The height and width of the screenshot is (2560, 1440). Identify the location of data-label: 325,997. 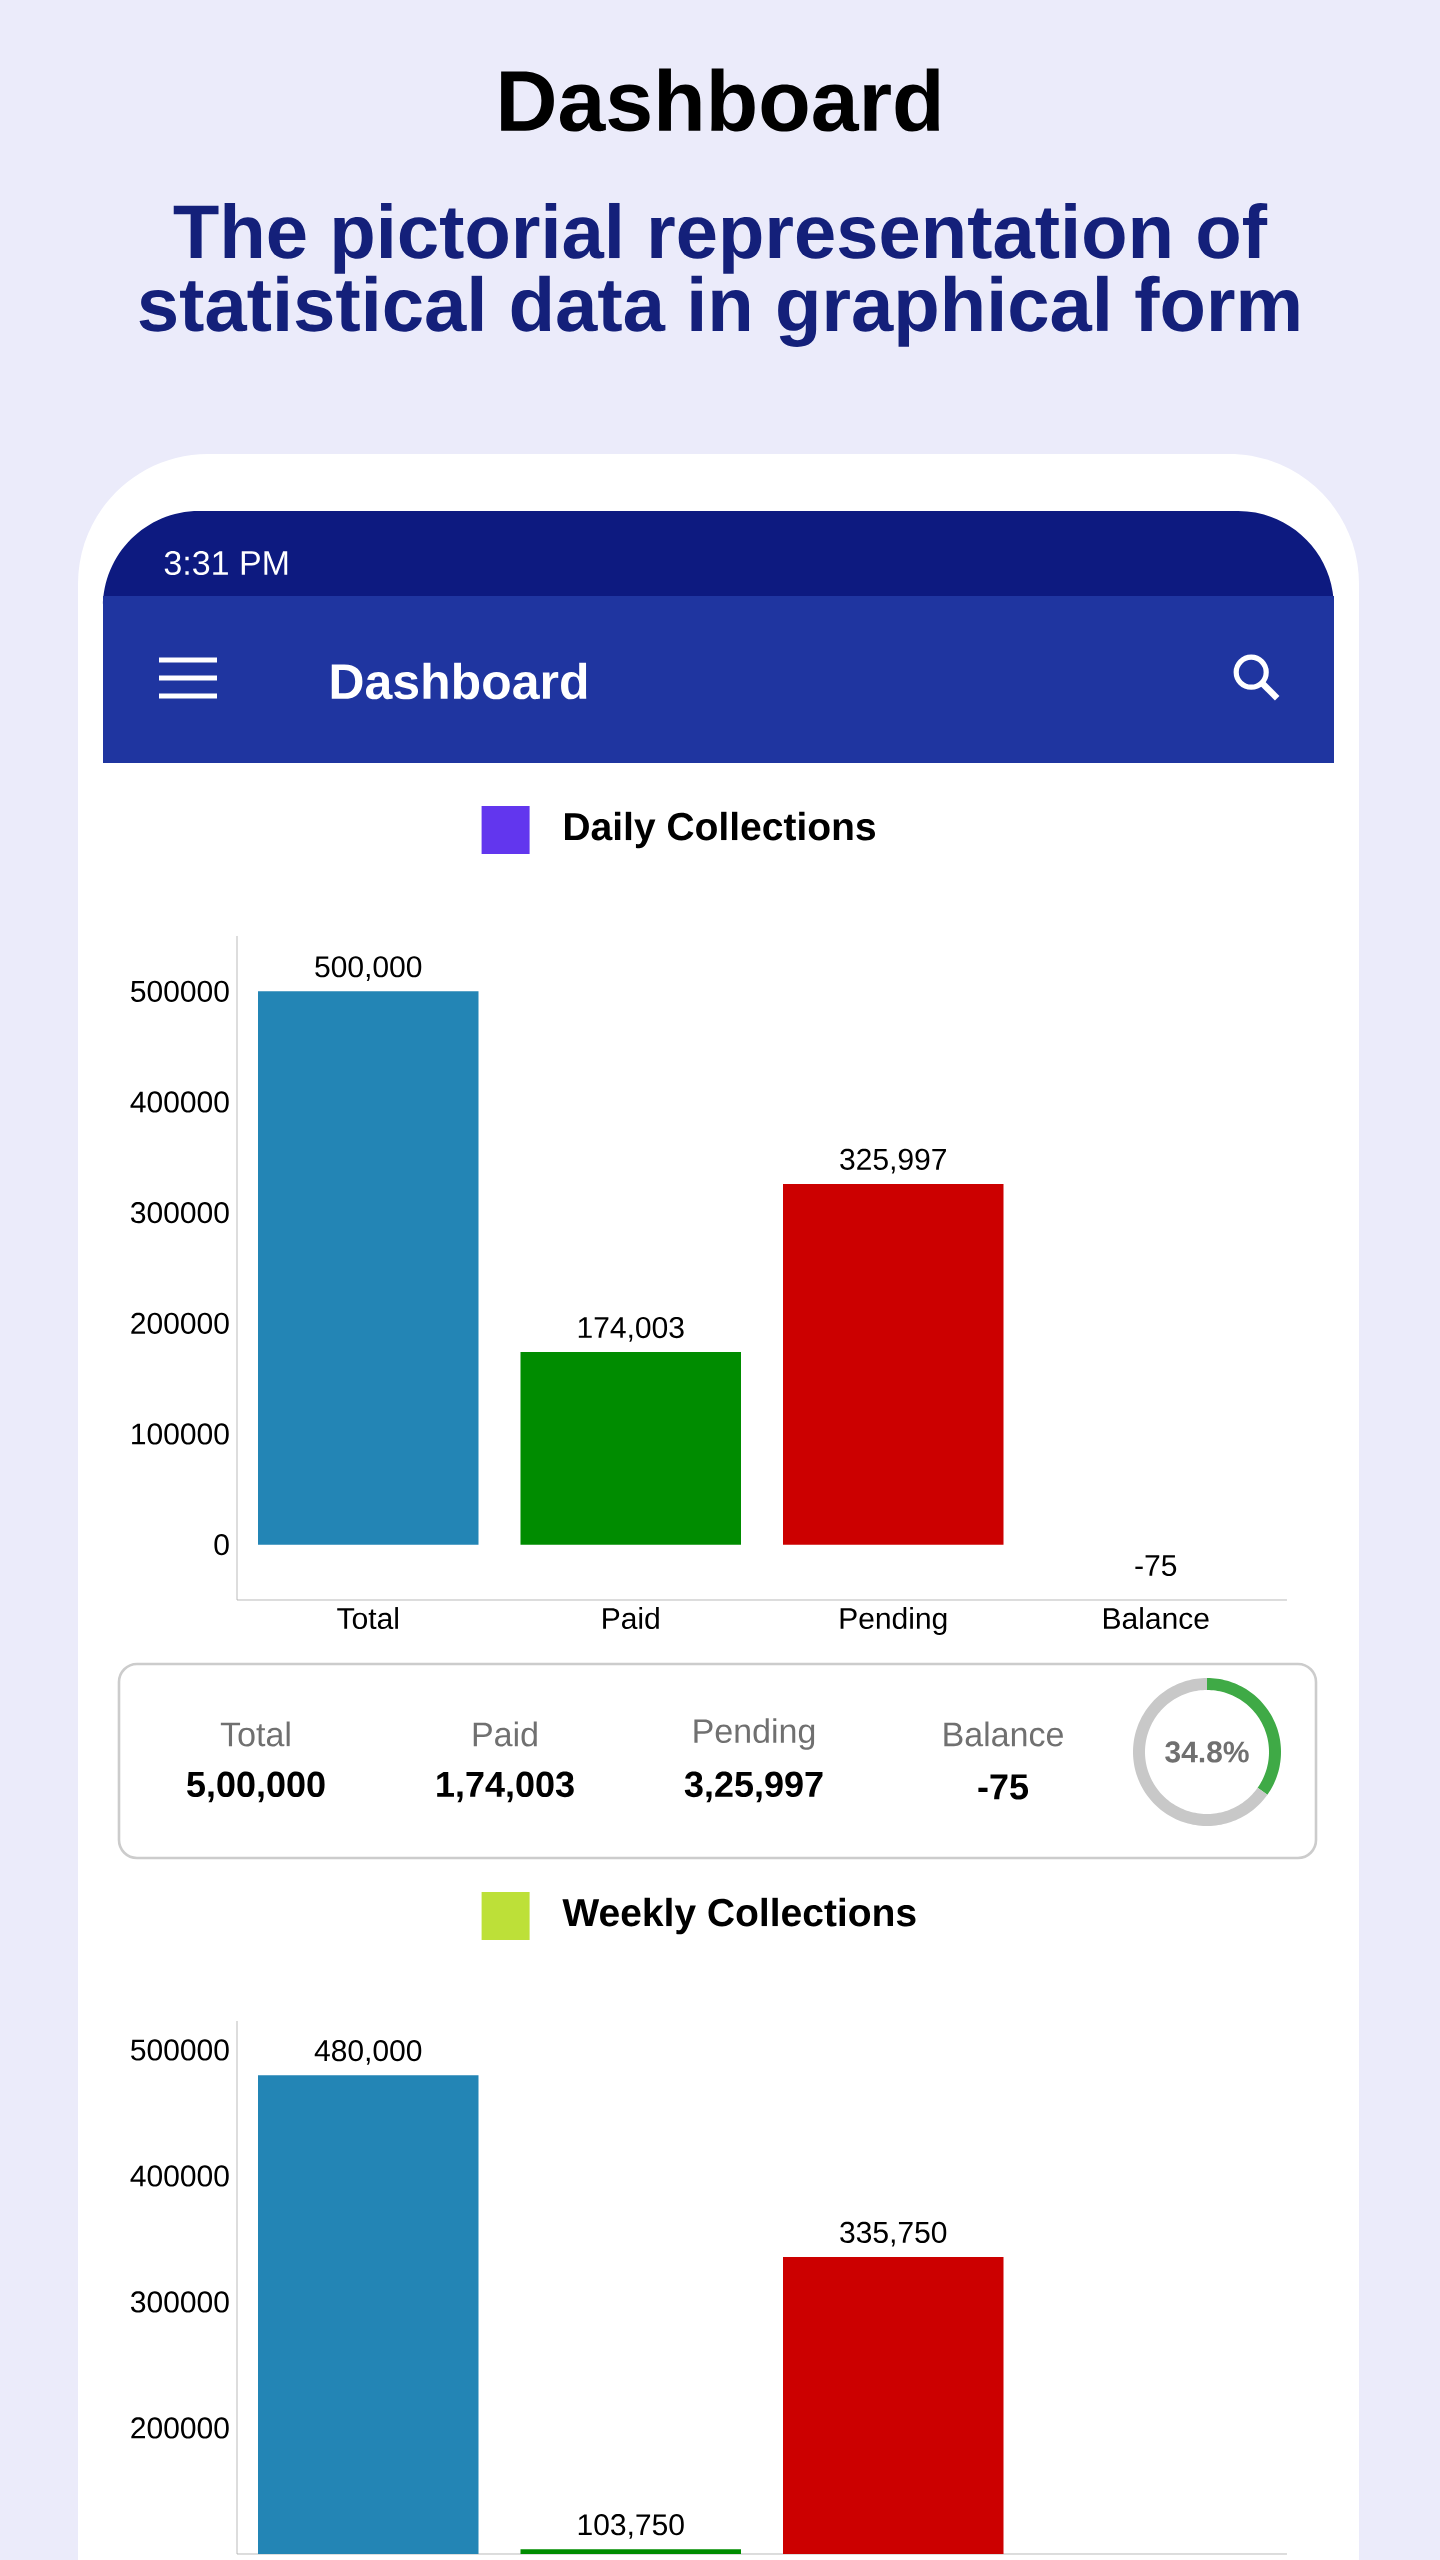
(893, 1161).